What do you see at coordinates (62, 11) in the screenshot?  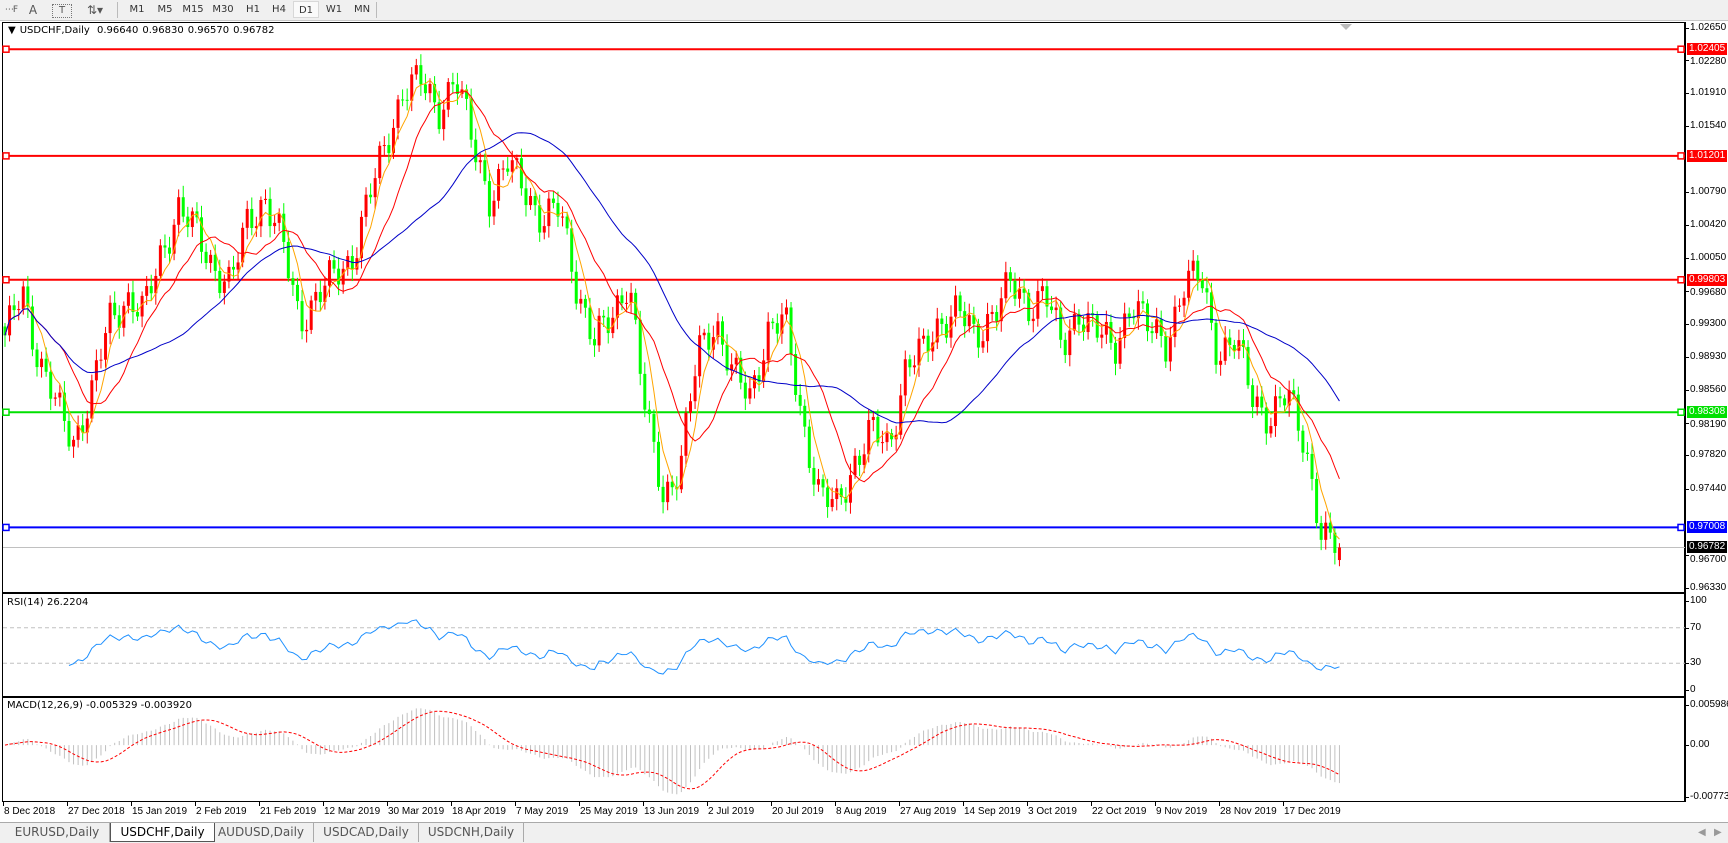 I see `text-label-icon: T` at bounding box center [62, 11].